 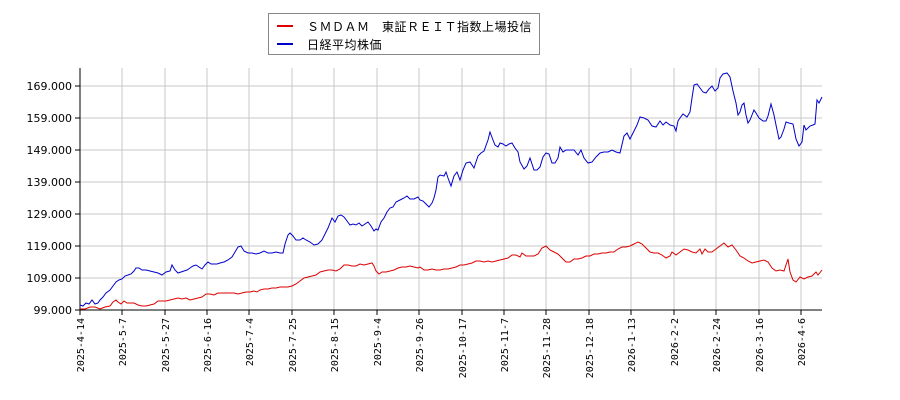 What do you see at coordinates (208, 345) in the screenshot?
I see `x-tick-label: 2025-6-16` at bounding box center [208, 345].